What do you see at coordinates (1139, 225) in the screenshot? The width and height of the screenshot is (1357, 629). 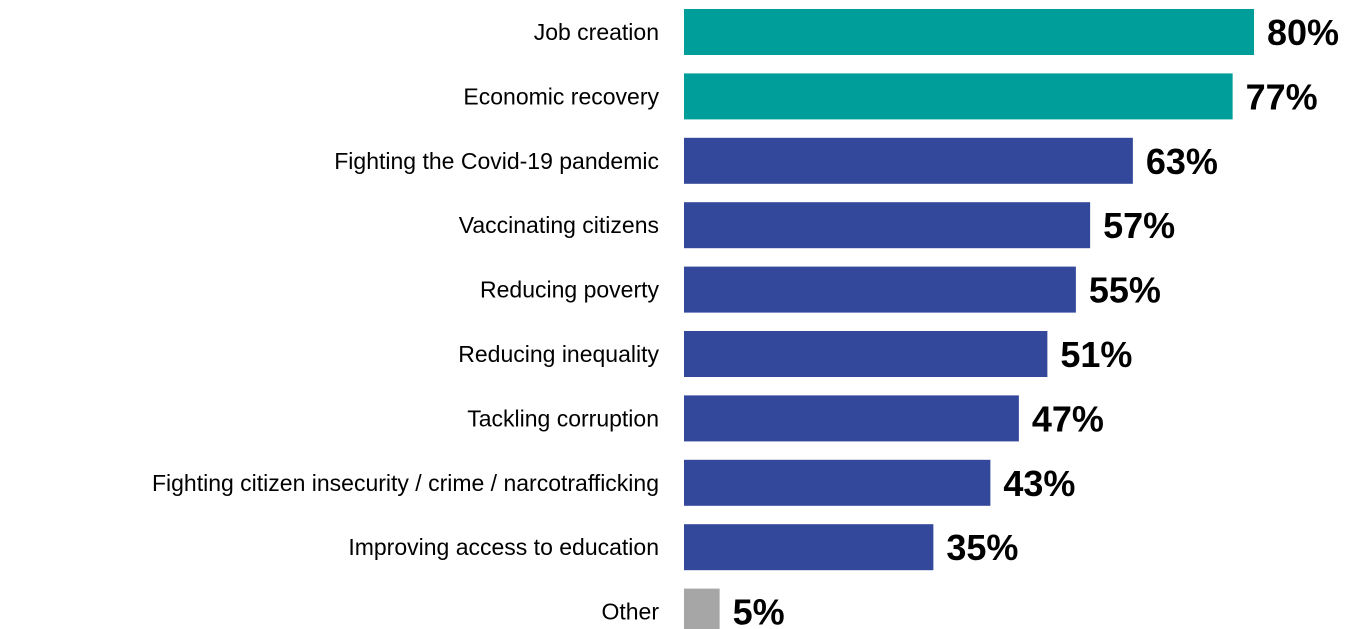 I see `value-label: 57%` at bounding box center [1139, 225].